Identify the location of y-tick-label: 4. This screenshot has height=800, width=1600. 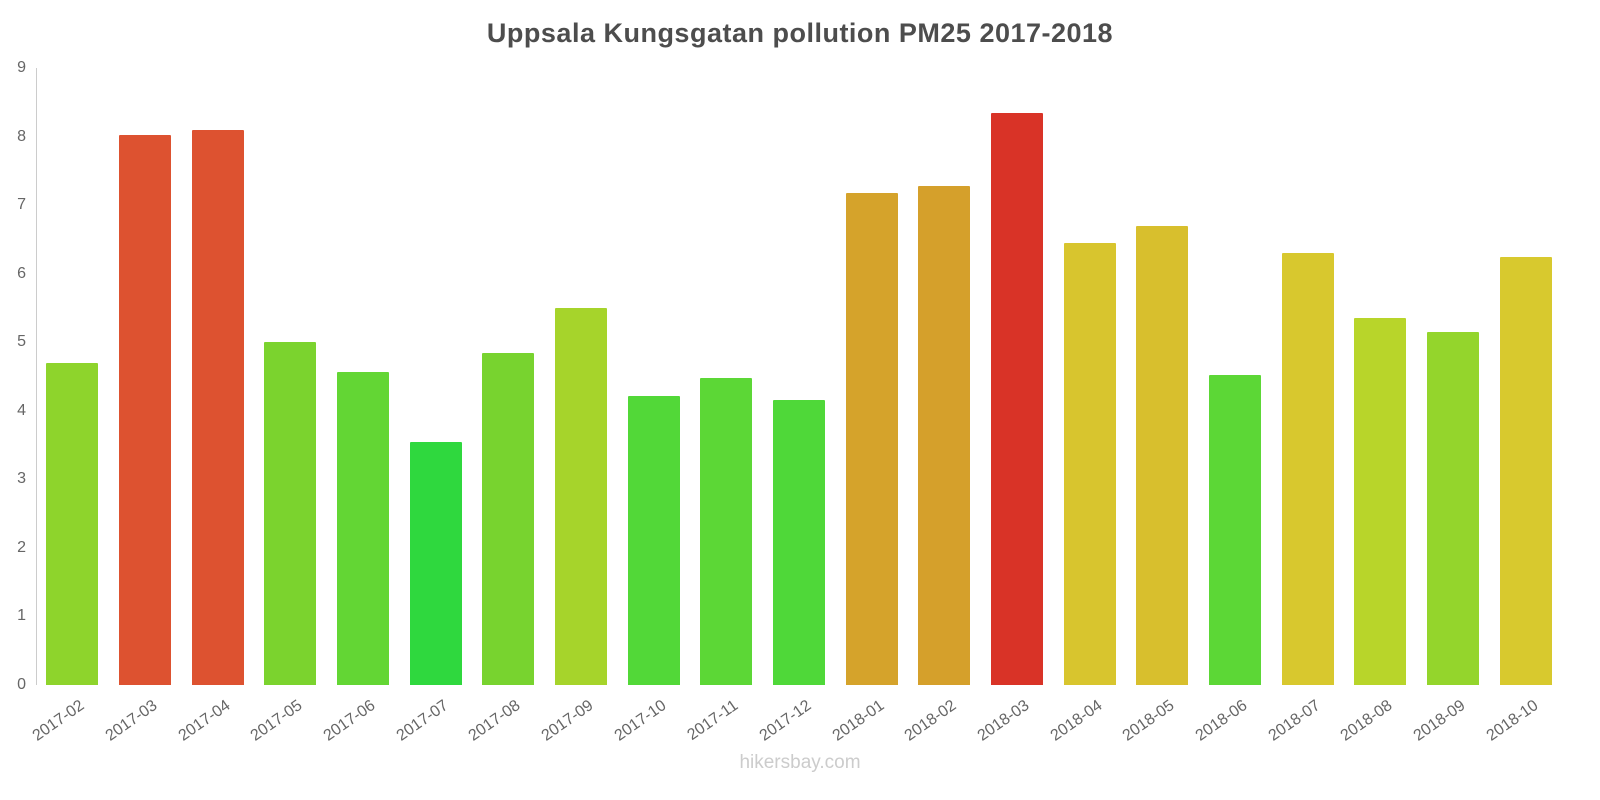
(21, 410).